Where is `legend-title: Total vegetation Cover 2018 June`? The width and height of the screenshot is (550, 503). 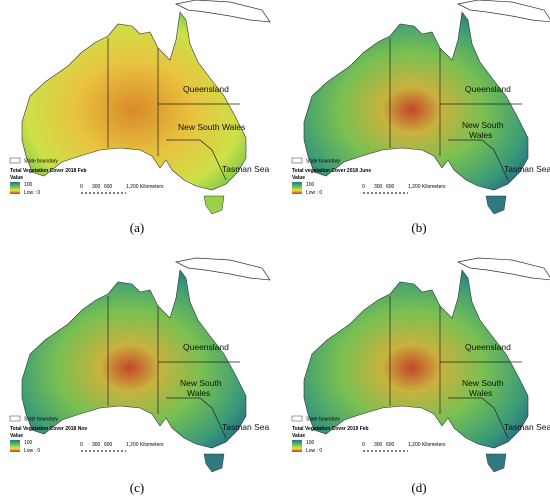 legend-title: Total vegetation Cover 2018 June is located at coordinates (331, 171).